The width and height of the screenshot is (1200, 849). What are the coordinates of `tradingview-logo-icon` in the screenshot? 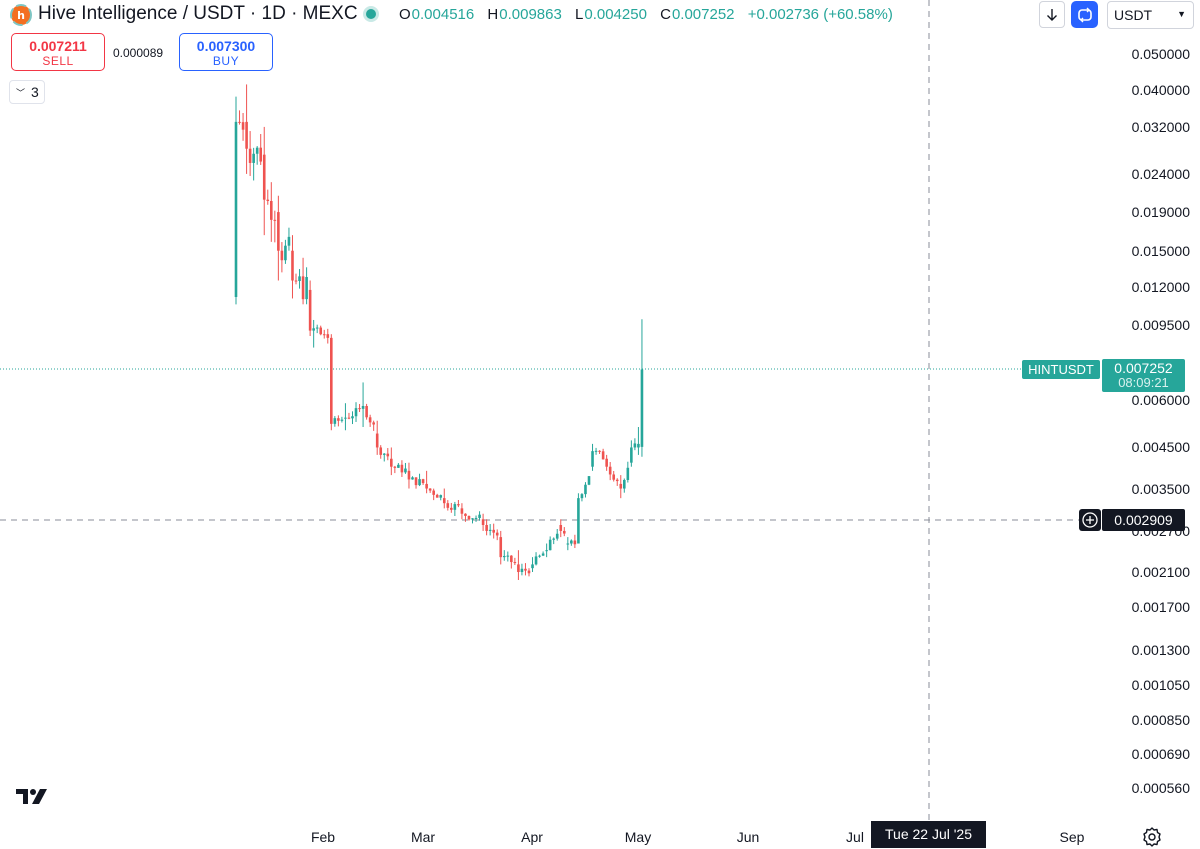 It's located at (34, 796).